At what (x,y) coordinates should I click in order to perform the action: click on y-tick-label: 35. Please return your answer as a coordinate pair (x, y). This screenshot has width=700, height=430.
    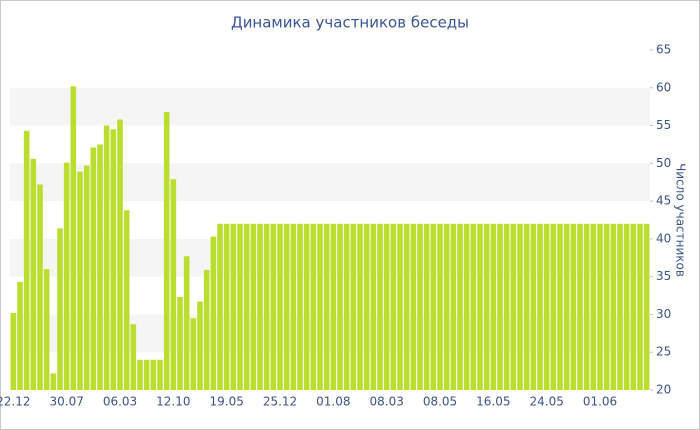
    Looking at the image, I should click on (663, 276).